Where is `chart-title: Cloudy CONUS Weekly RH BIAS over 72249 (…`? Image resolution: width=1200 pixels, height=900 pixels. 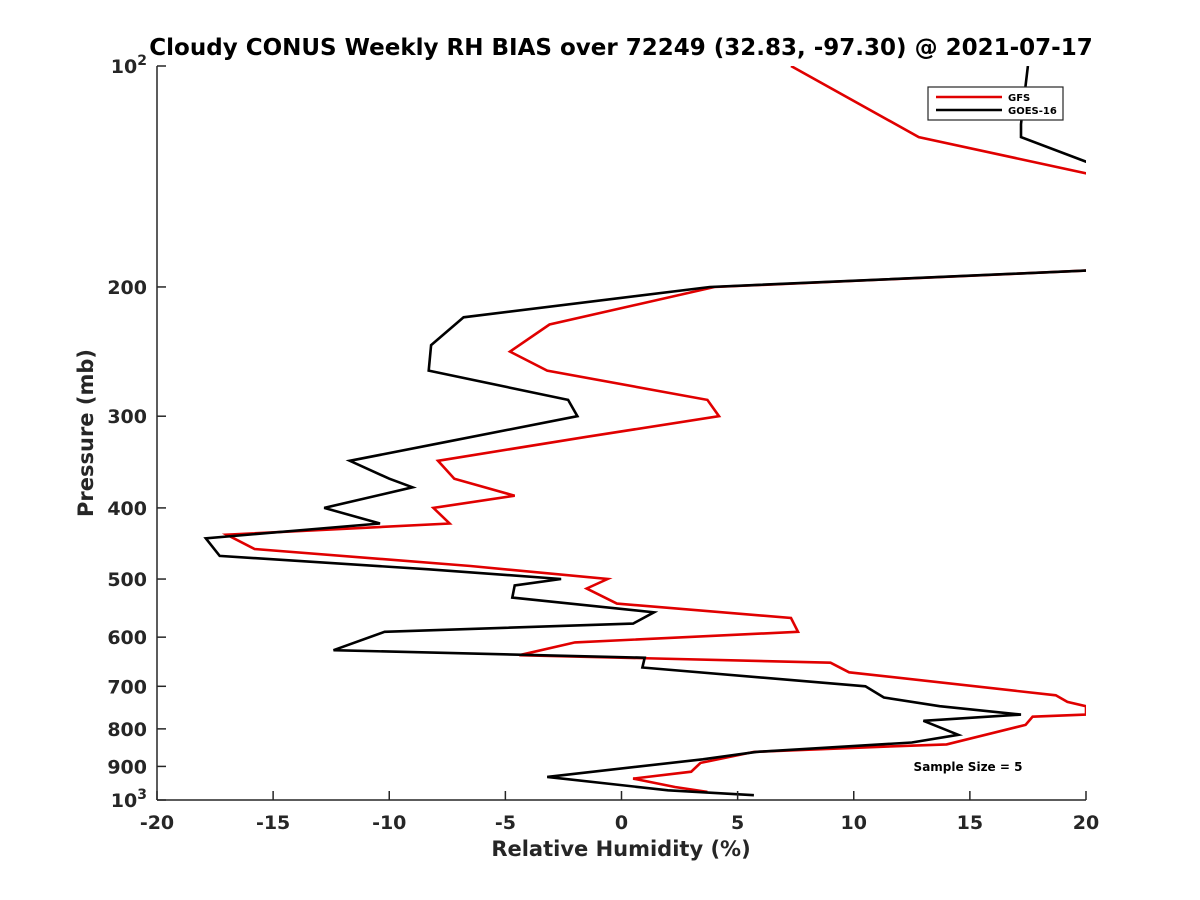
chart-title: Cloudy CONUS Weekly RH BIAS over 72249 (… is located at coordinates (620, 48).